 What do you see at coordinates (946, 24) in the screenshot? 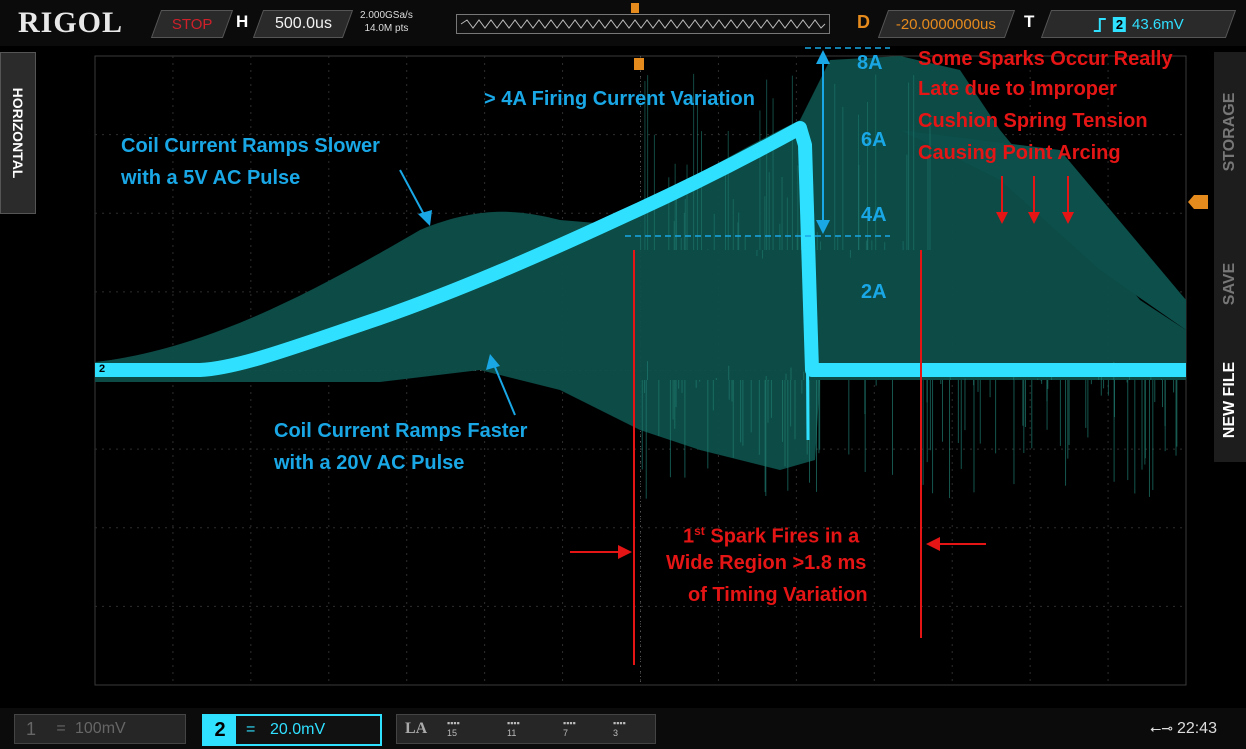
I see `delay-value: -20.0000000us` at bounding box center [946, 24].